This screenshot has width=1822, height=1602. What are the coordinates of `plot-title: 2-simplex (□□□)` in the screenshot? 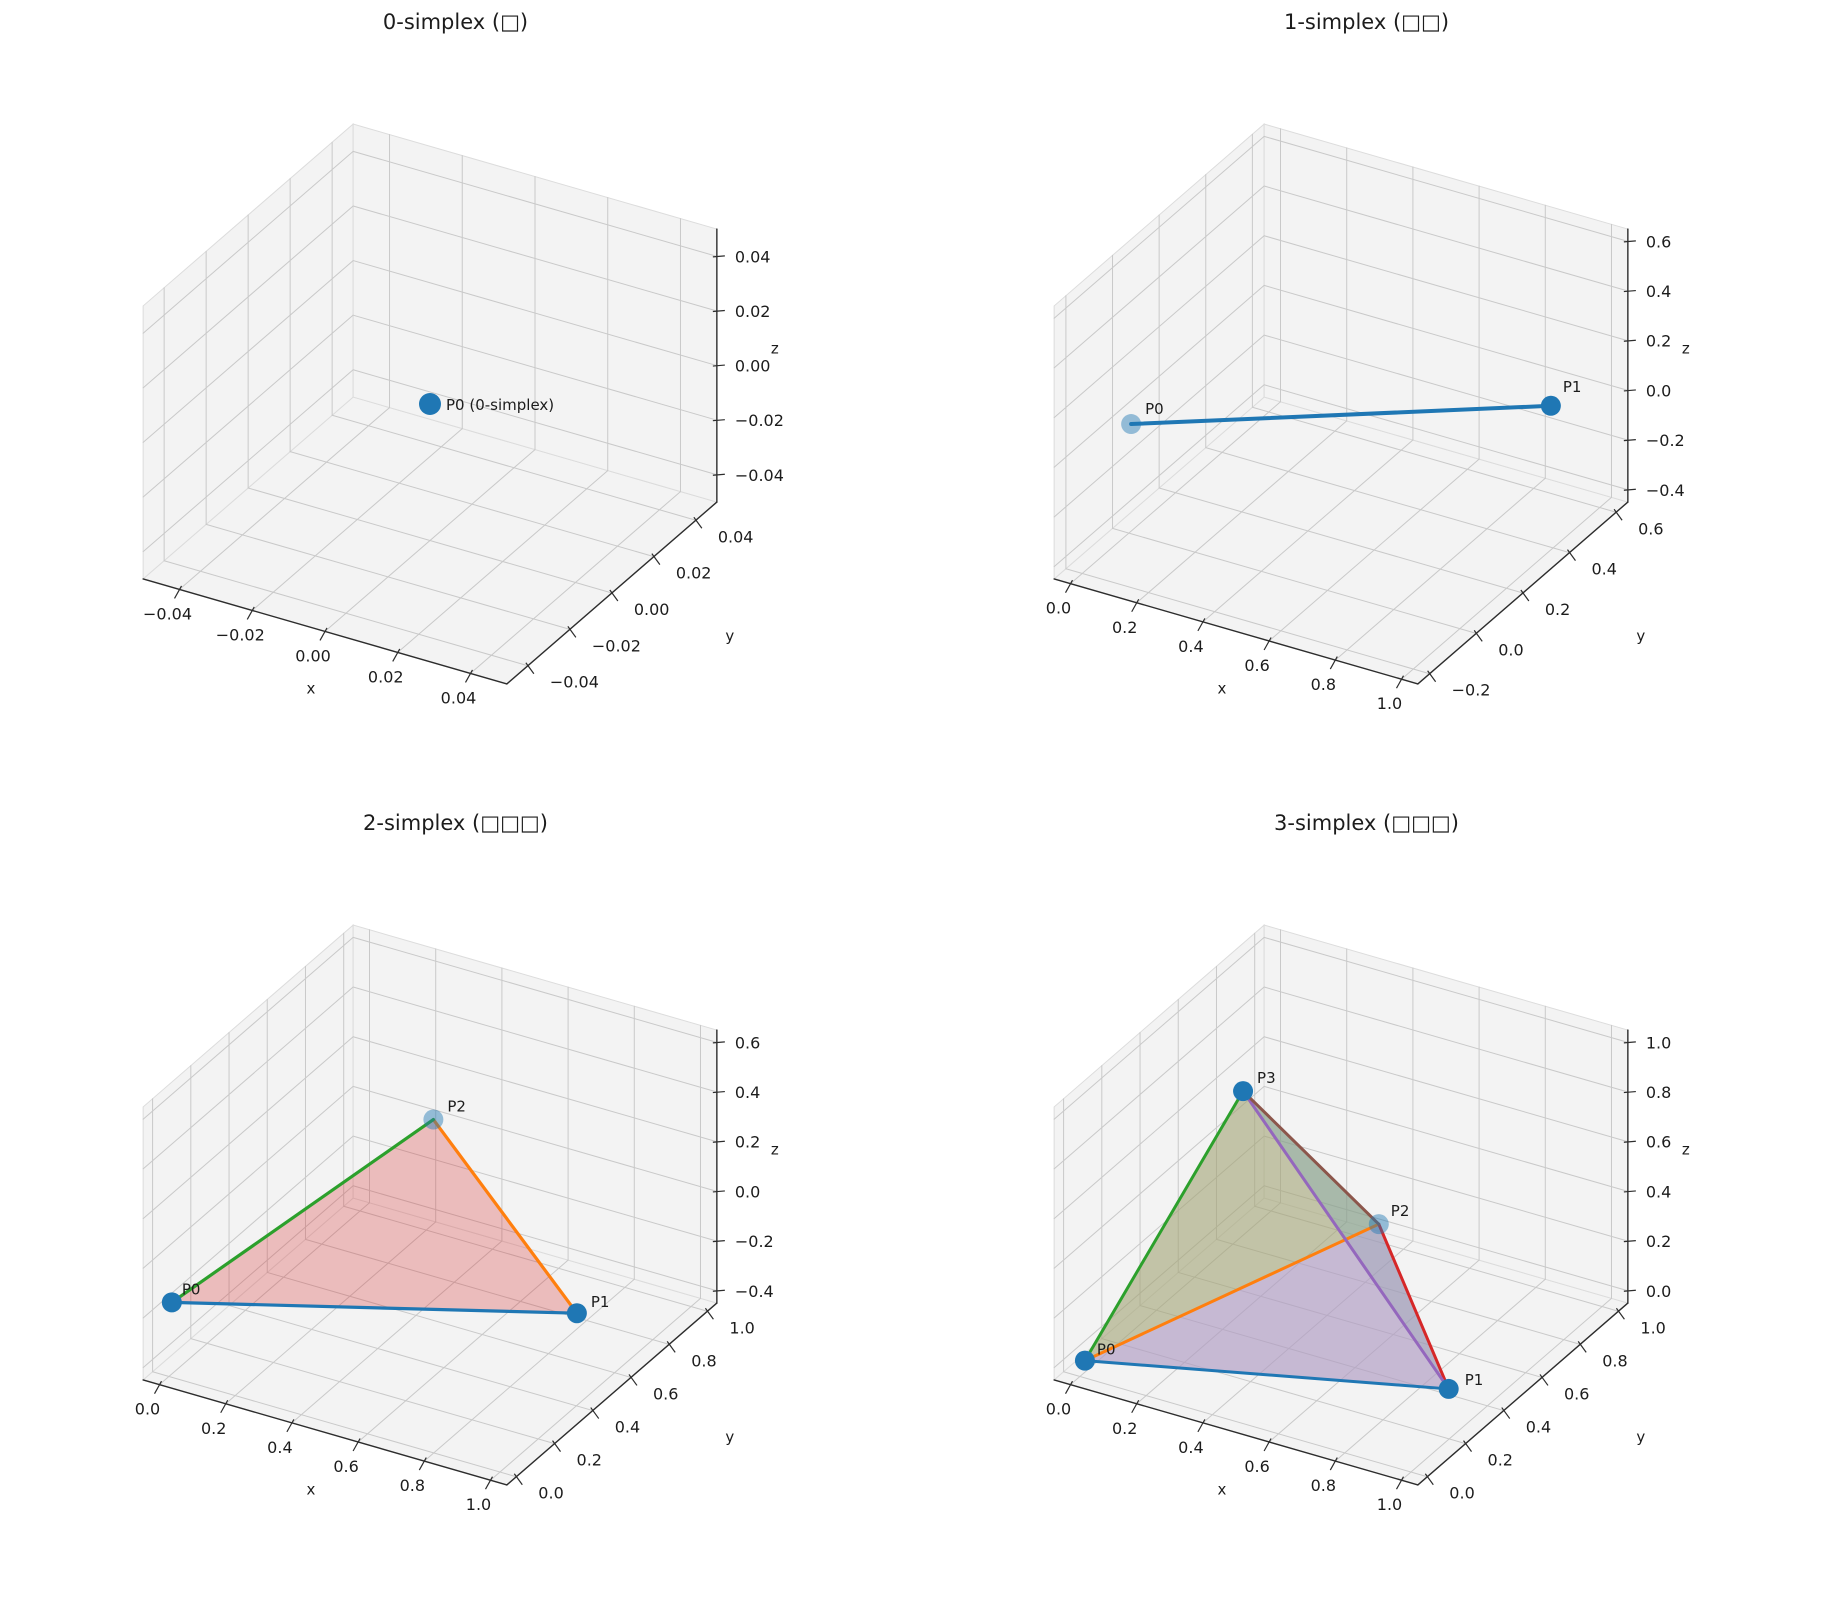 It's located at (455, 823).